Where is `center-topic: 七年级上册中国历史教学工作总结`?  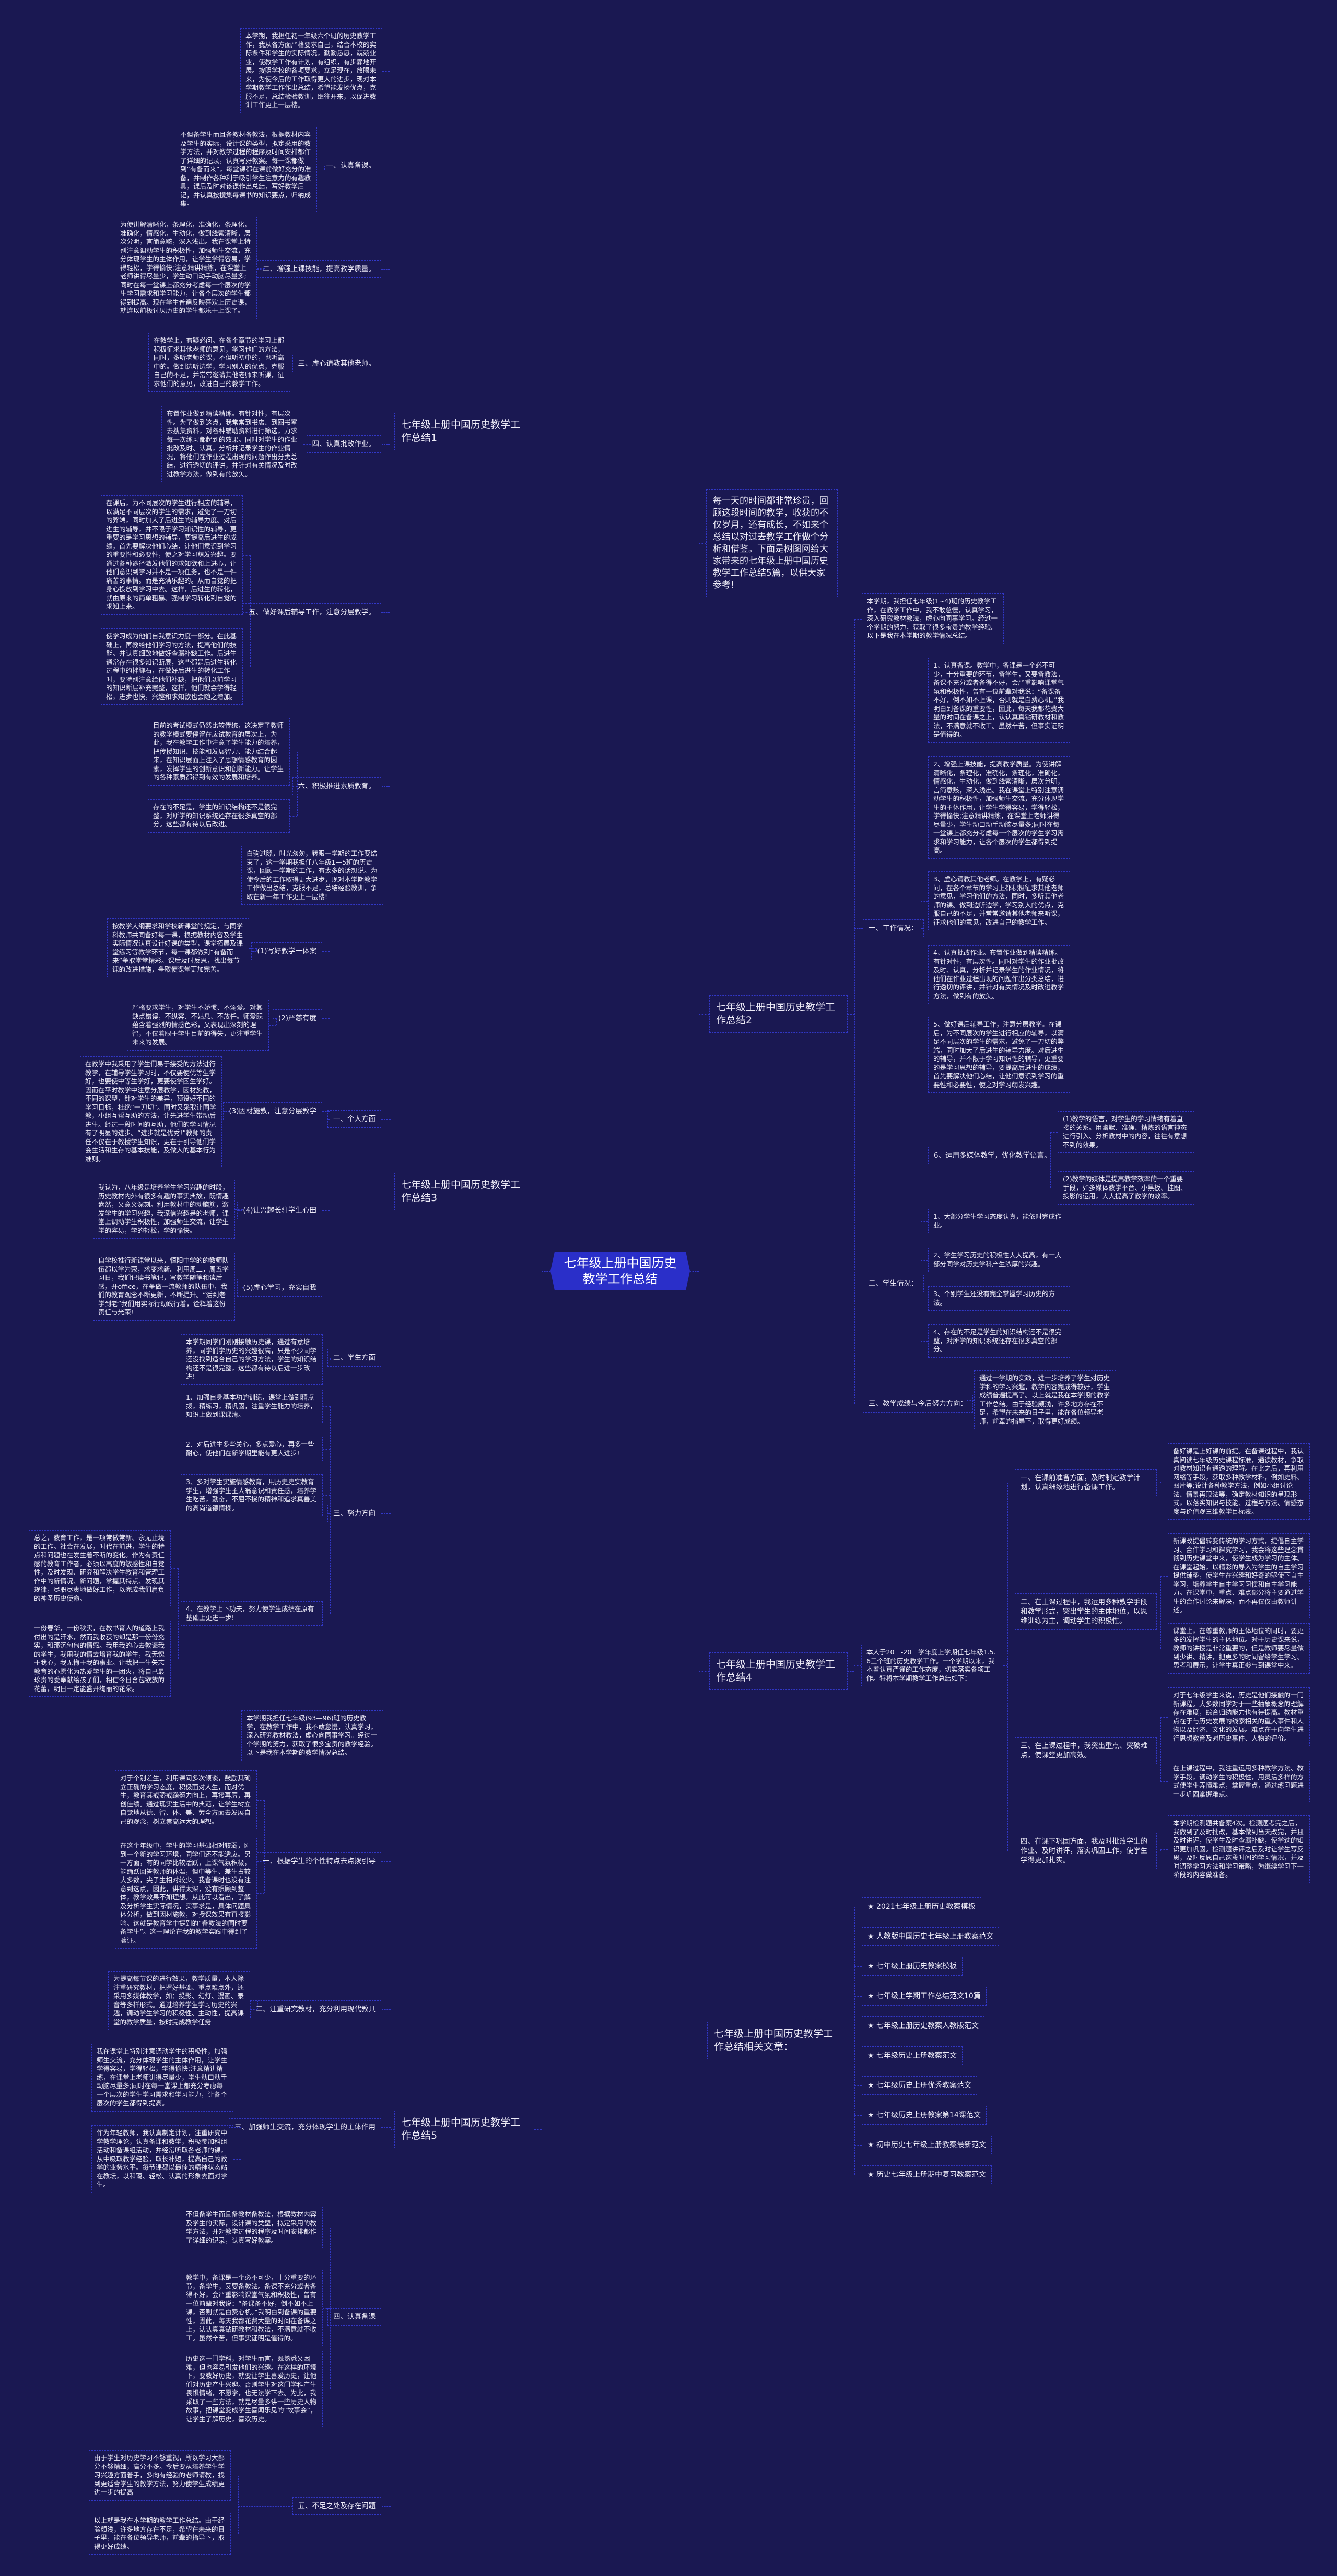
center-topic: 七年级上册中国历史教学工作总结 is located at coordinates (620, 1271).